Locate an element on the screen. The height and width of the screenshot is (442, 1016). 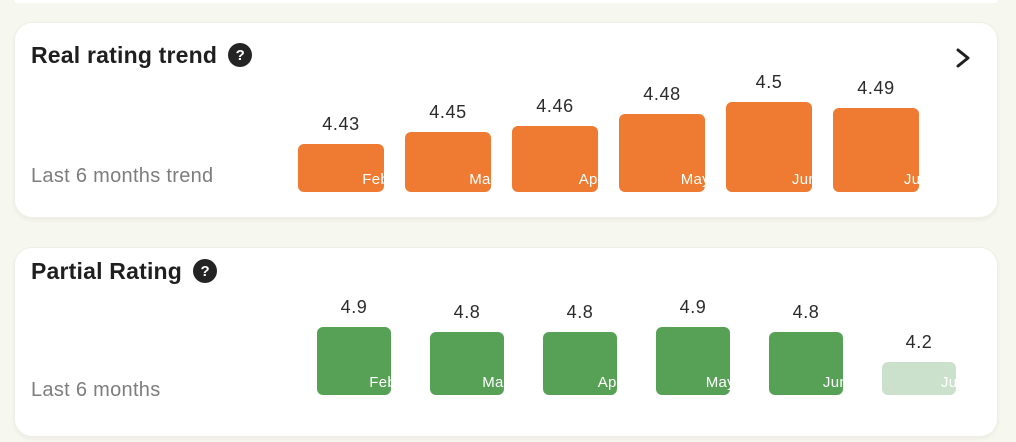
bar-slot: 4.48 May is located at coordinates (662, 138).